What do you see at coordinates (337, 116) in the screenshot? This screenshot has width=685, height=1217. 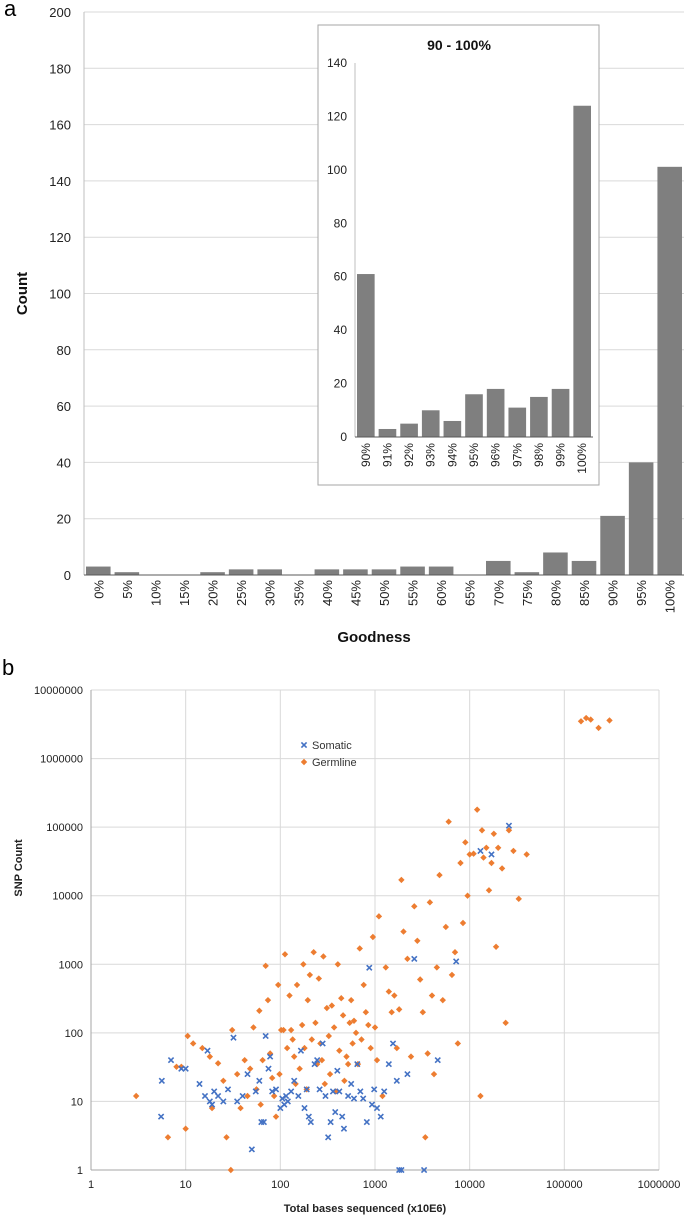 I see `inset-y-tick-label: 120` at bounding box center [337, 116].